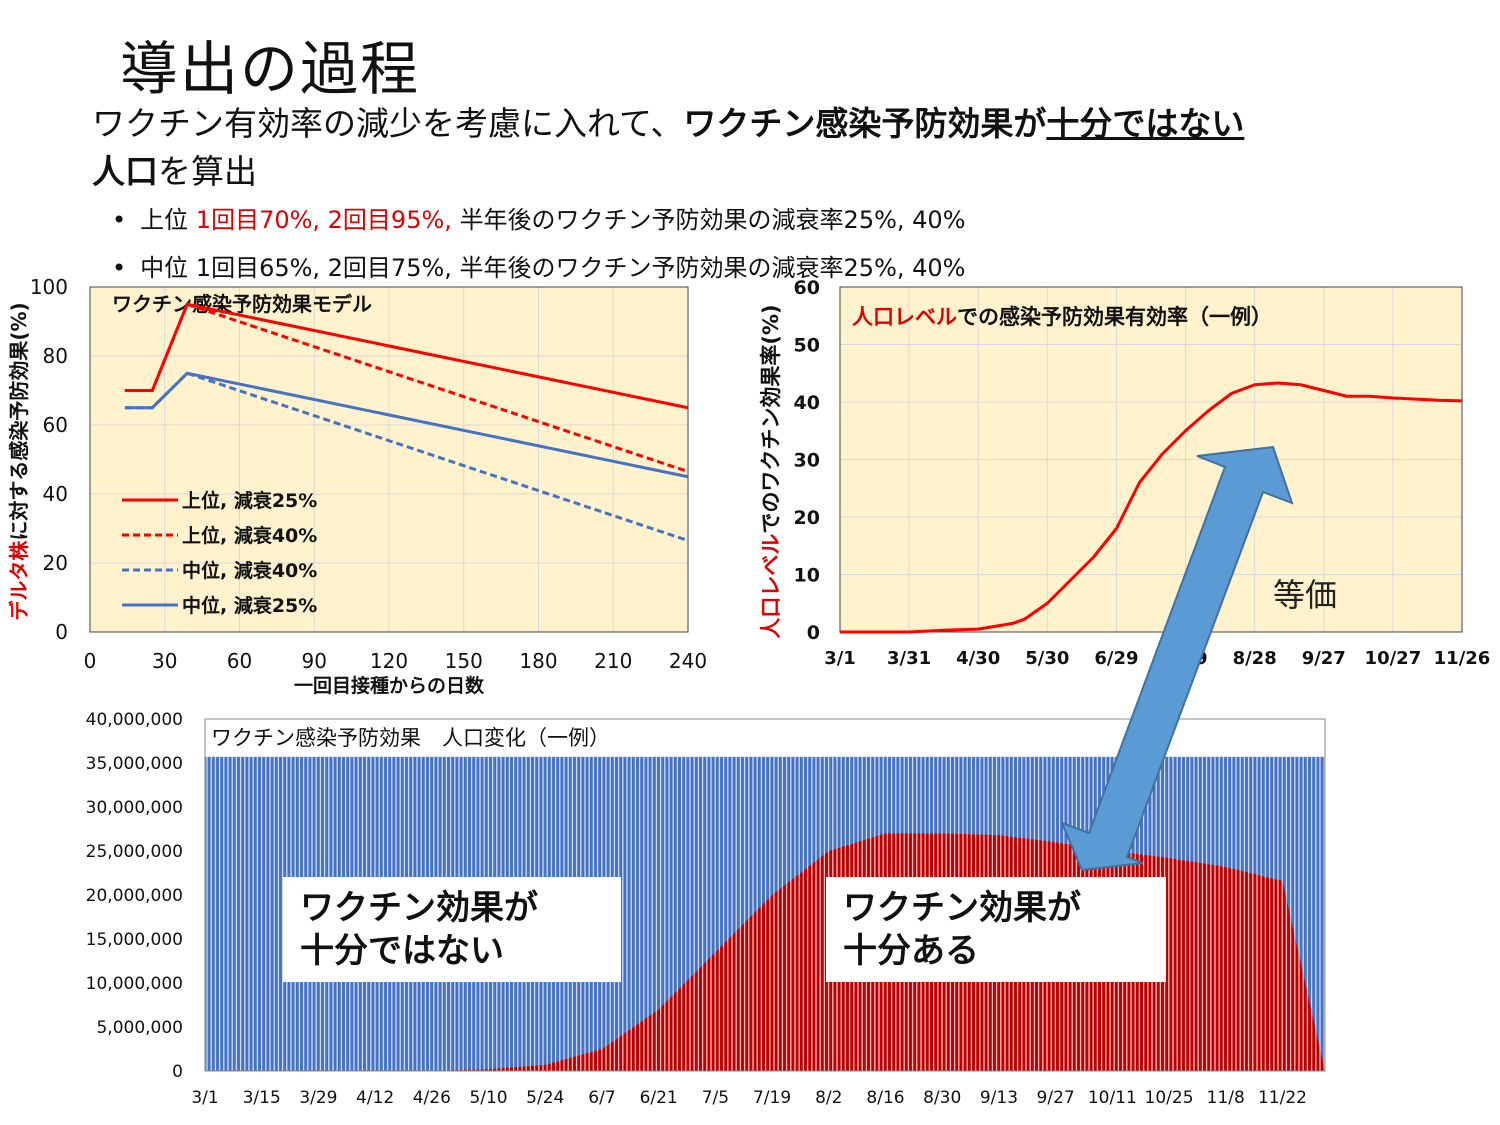 This screenshot has width=1500, height=1125. Describe the element at coordinates (1185, 658) in the screenshot. I see `x-tick-label: 7/29` at that location.